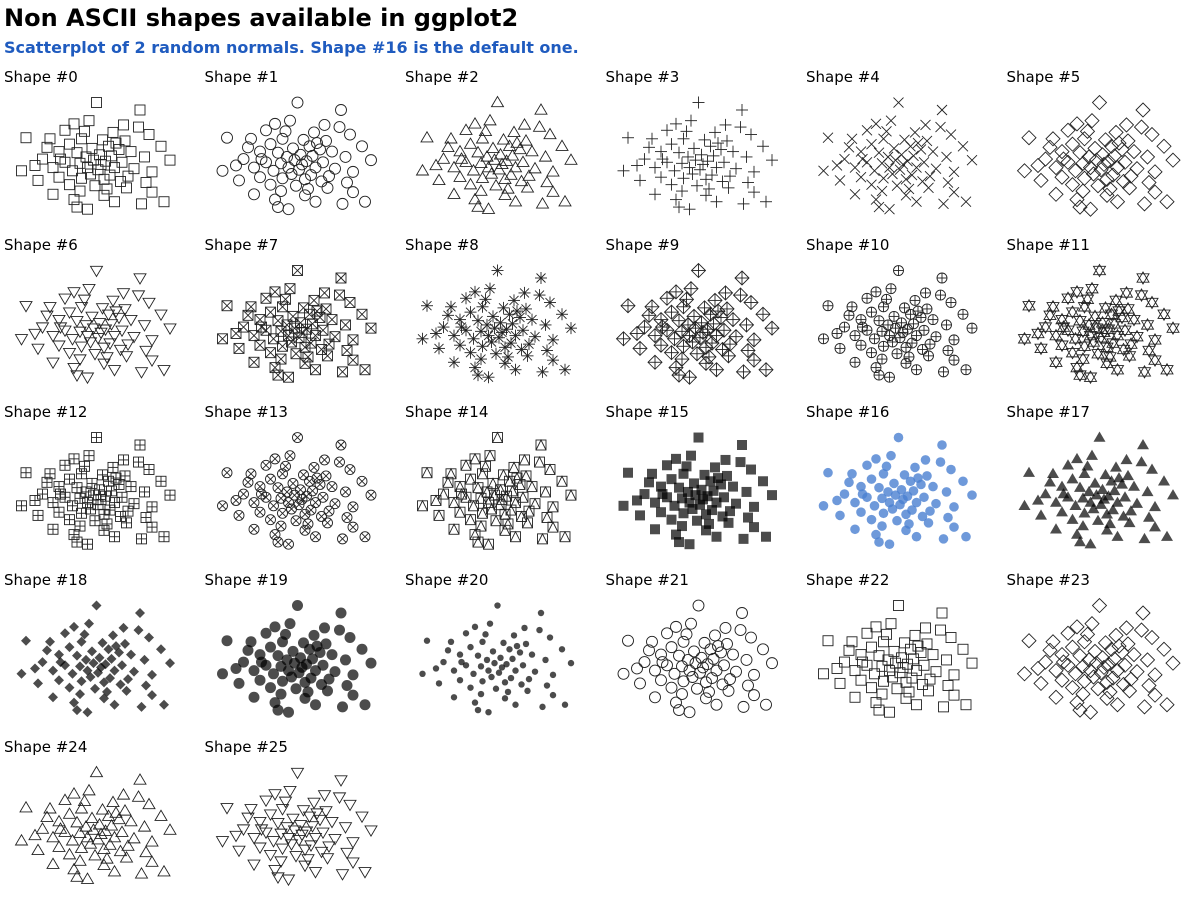  What do you see at coordinates (100, 485) in the screenshot?
I see `facet-shape-12: Shape #12` at bounding box center [100, 485].